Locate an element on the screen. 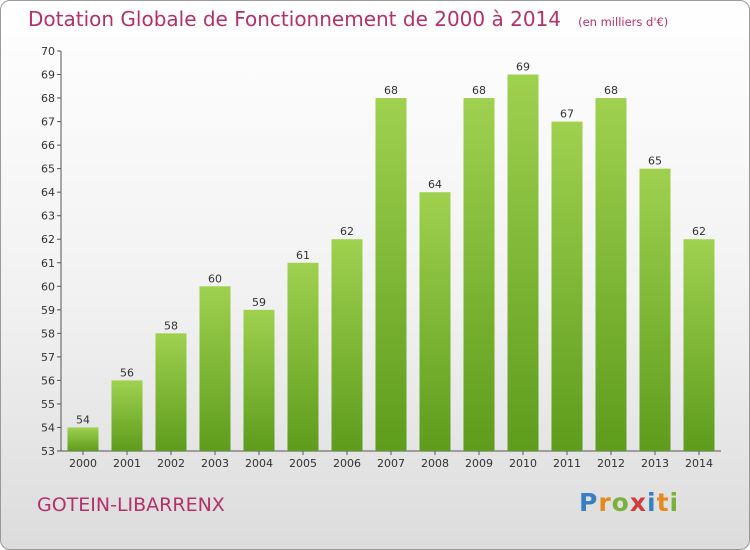 Image resolution: width=750 pixels, height=550 pixels. x-tick-label: 2004 is located at coordinates (259, 463).